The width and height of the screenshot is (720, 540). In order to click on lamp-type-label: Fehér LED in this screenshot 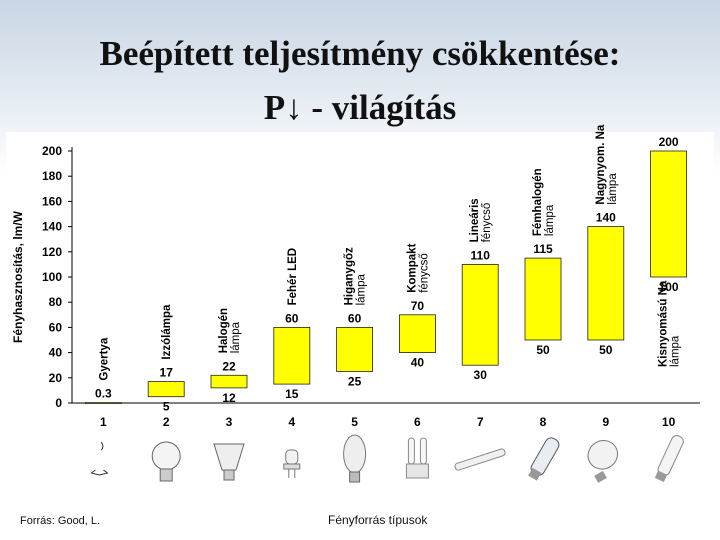, I will do `click(293, 277)`.